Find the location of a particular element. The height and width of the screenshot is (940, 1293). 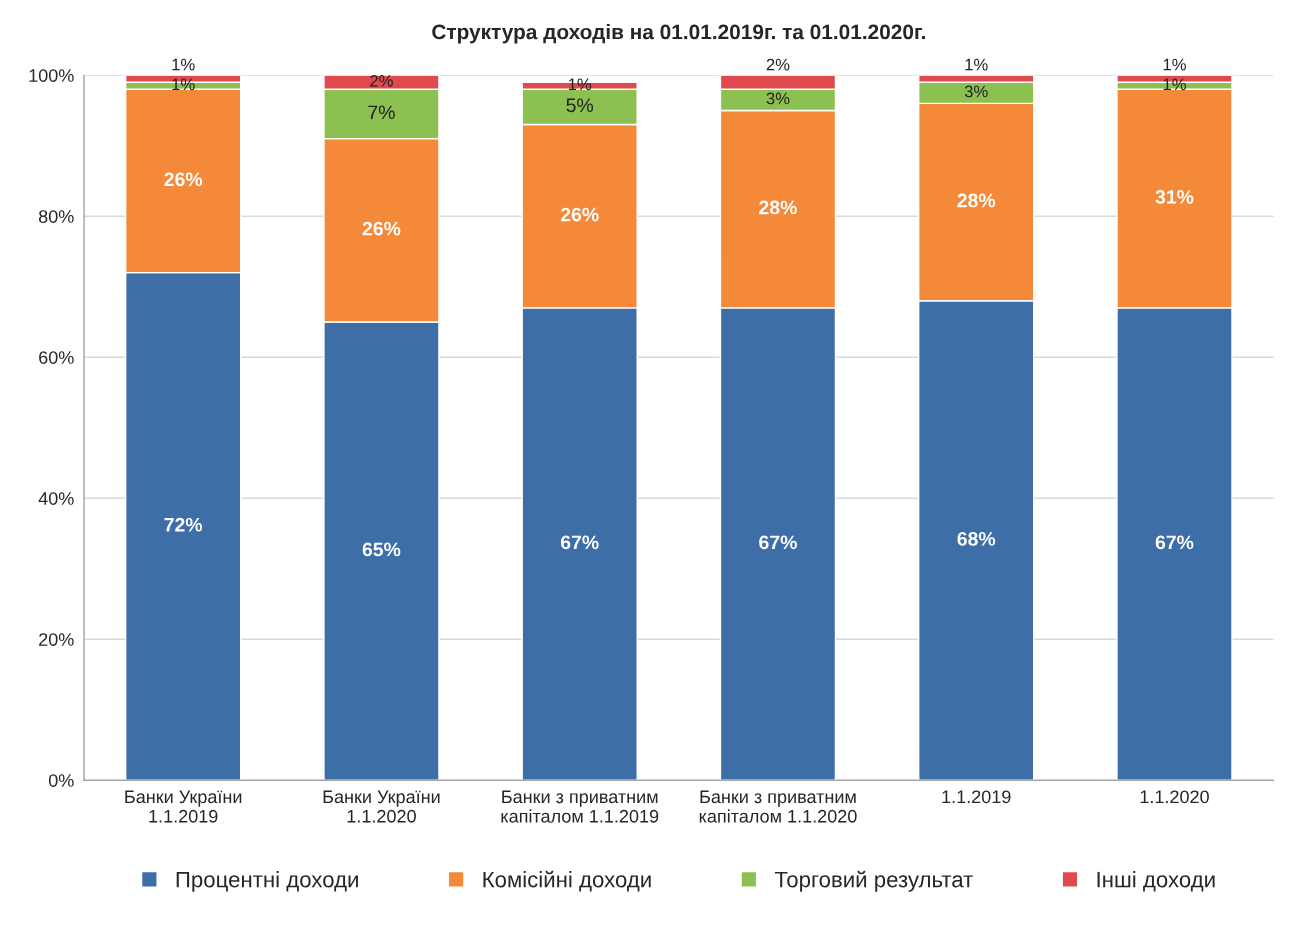

data-label: 31% is located at coordinates (1174, 197).